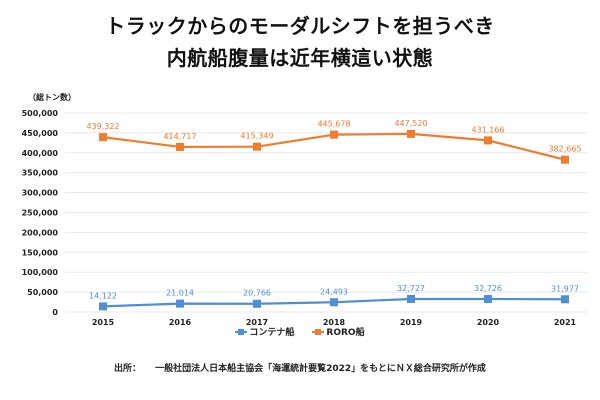  I want to click on data-label: 447,520, so click(410, 123).